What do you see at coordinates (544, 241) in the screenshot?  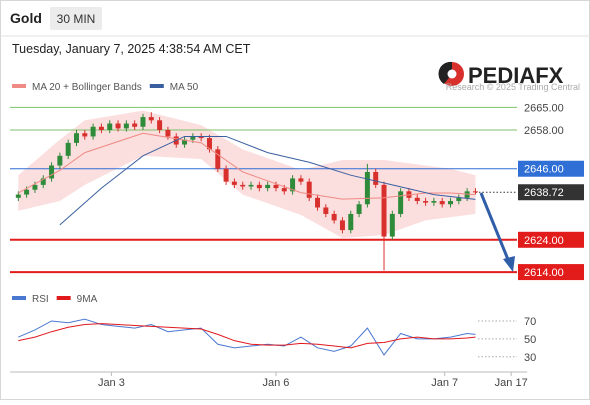 I see `level-label: 2624.00` at bounding box center [544, 241].